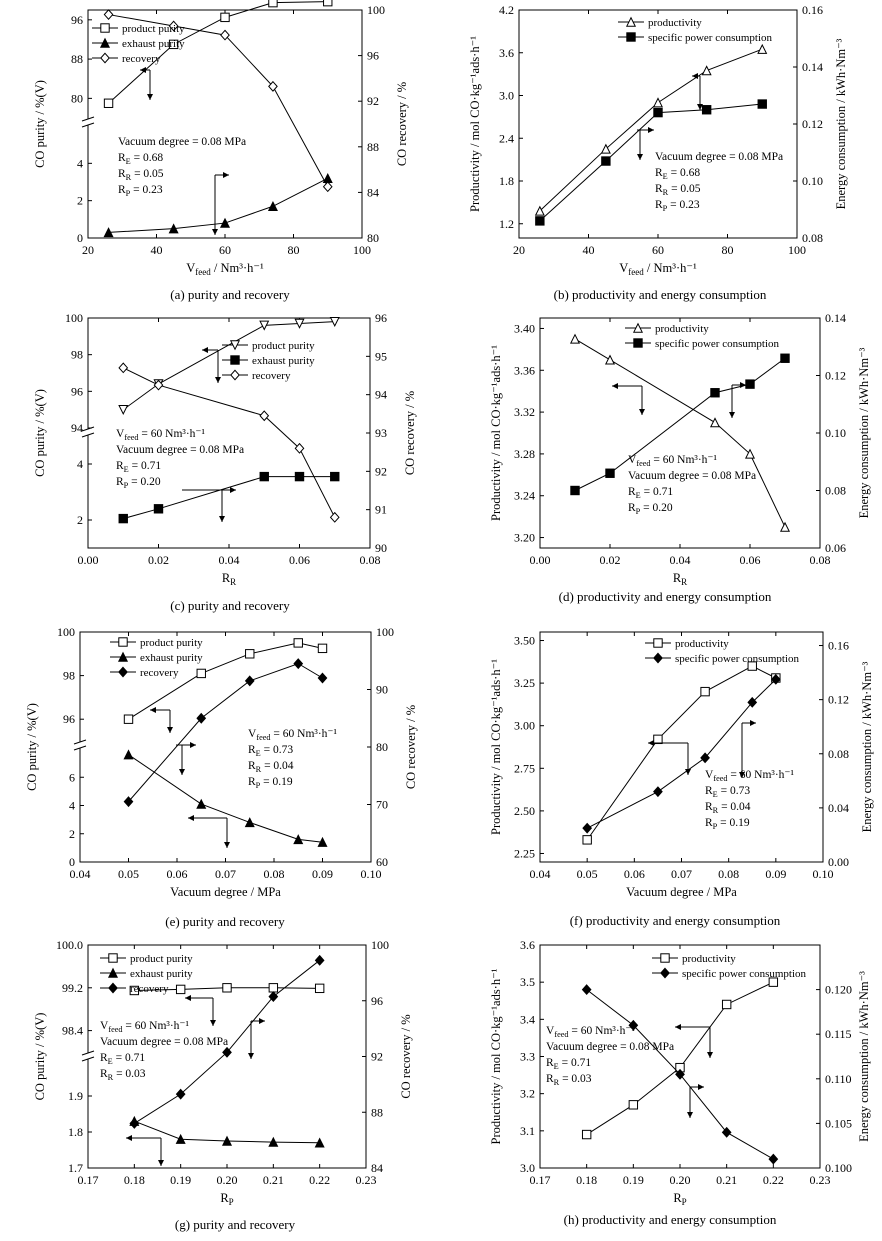 Image resolution: width=882 pixels, height=1241 pixels. I want to click on x-tick-label: 0.19, so click(180, 1180).